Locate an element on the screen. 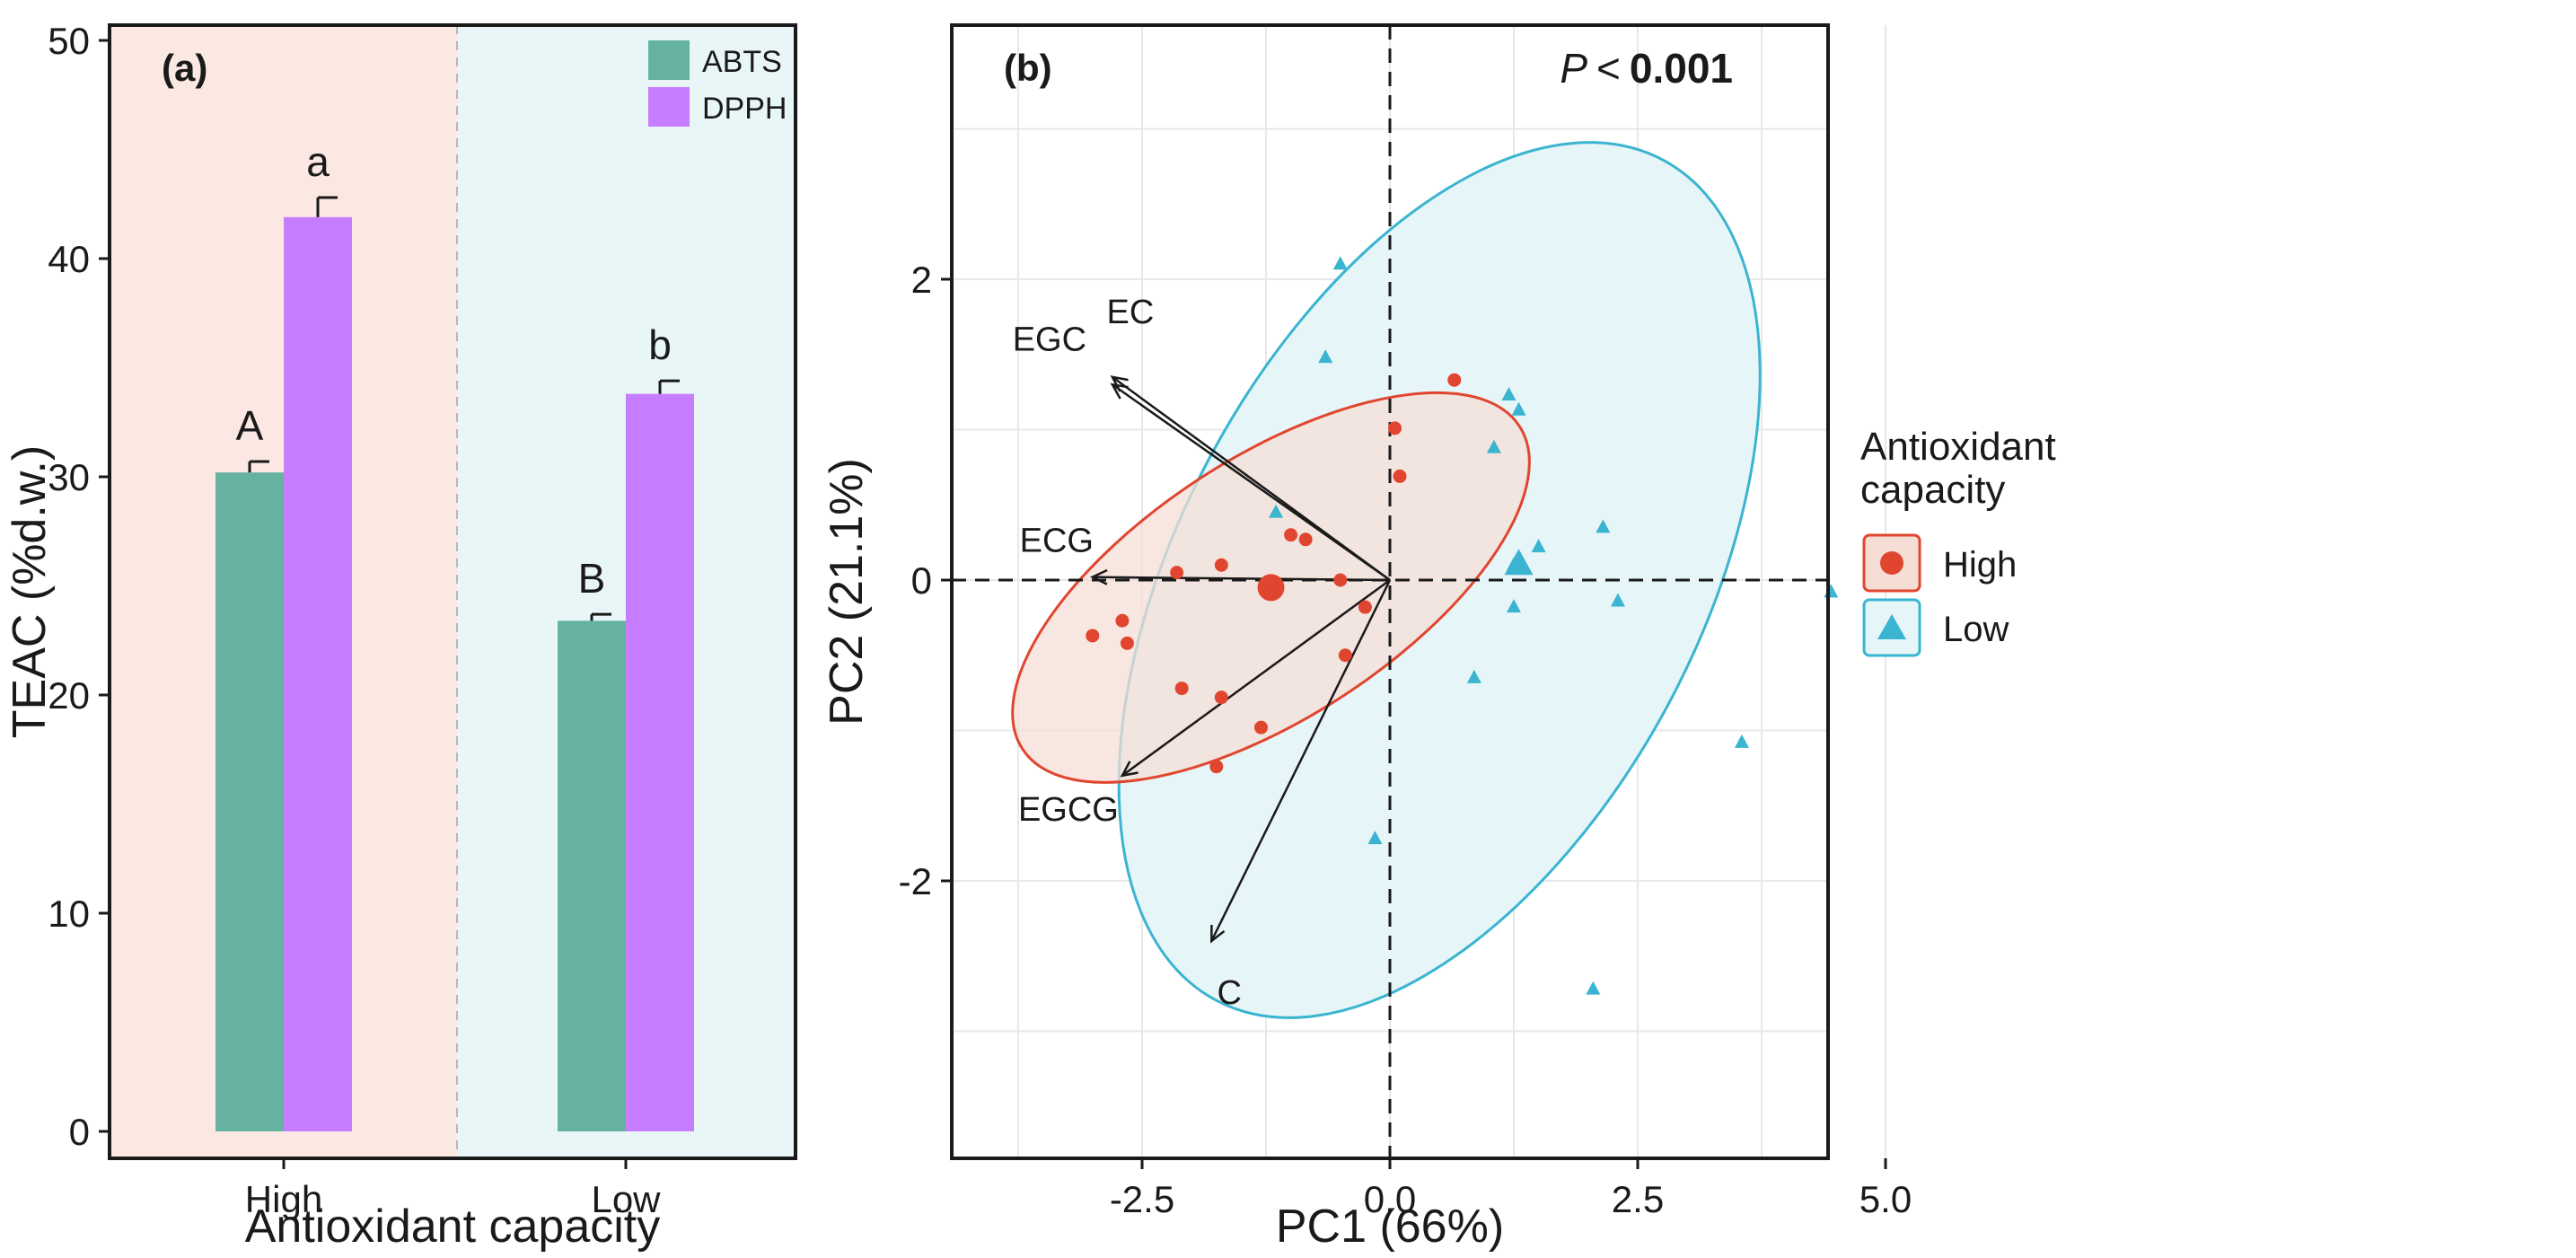 Image resolution: width=2576 pixels, height=1258 pixels. bar-abts-low is located at coordinates (592, 875).